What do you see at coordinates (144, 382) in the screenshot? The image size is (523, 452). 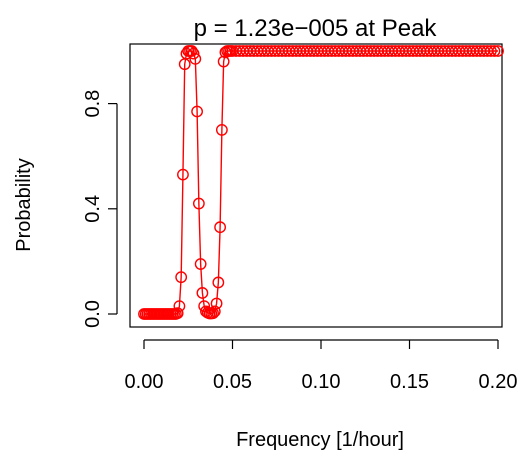 I see `x-tick-label: 0.00` at bounding box center [144, 382].